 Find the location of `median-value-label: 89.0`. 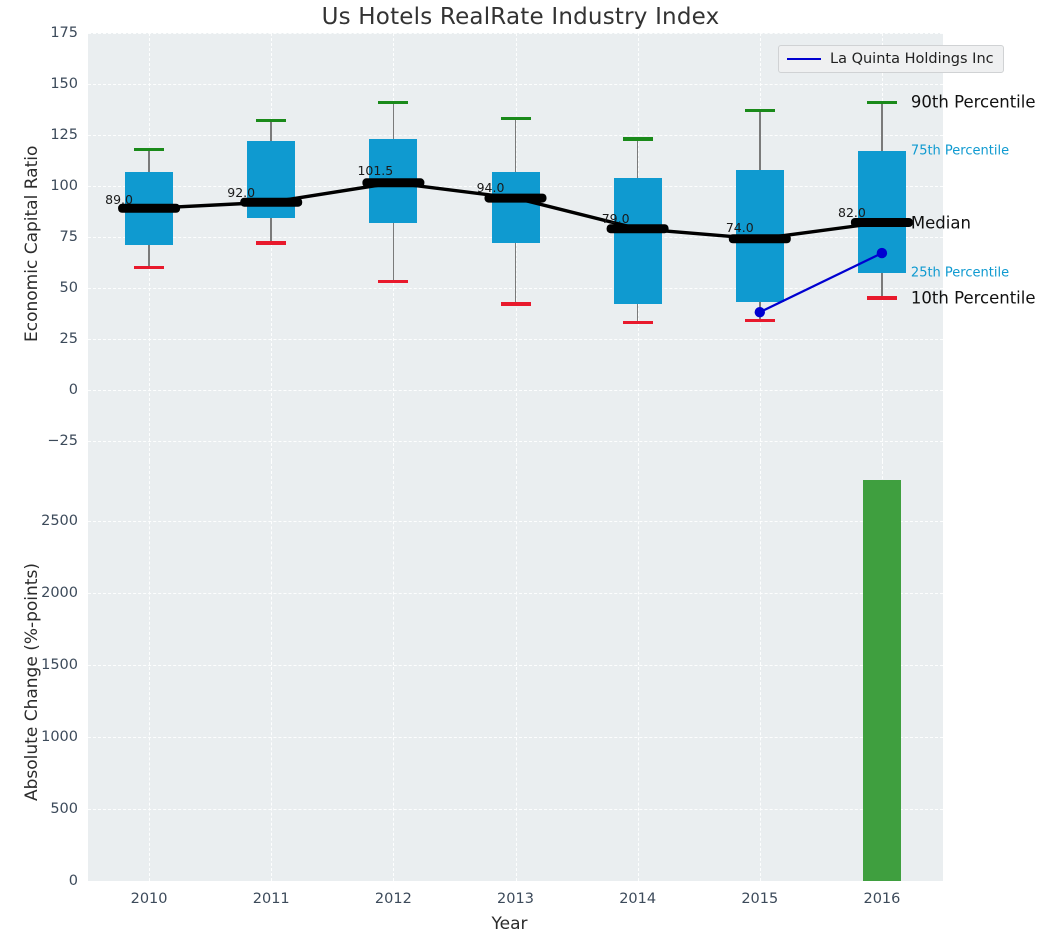

median-value-label: 89.0 is located at coordinates (119, 200).